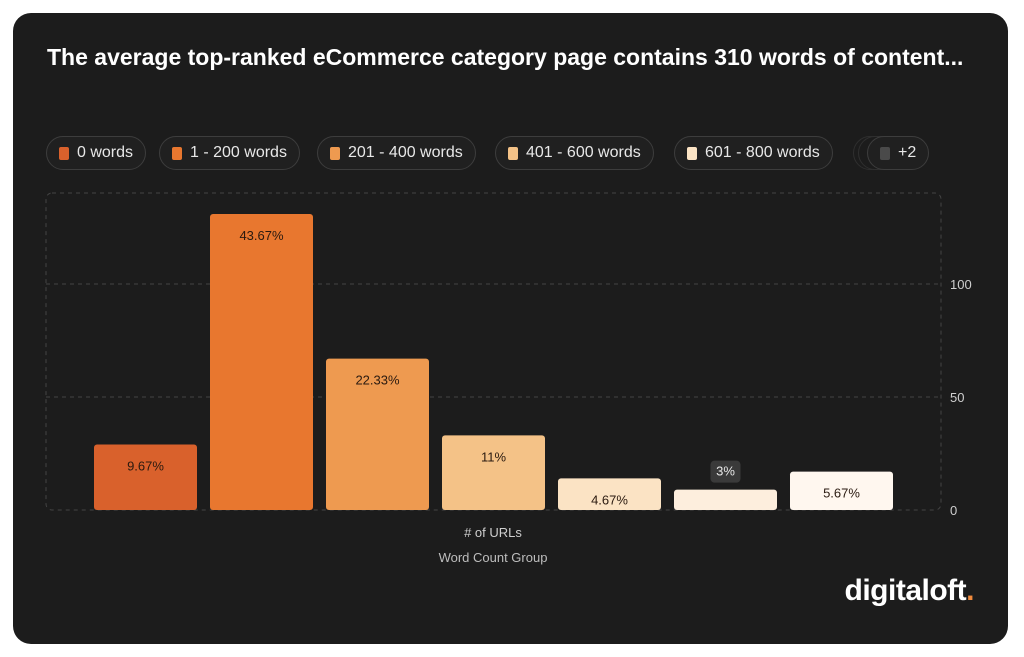 The width and height of the screenshot is (1024, 657). Describe the element at coordinates (961, 284) in the screenshot. I see `y-tick-label: 100` at that location.